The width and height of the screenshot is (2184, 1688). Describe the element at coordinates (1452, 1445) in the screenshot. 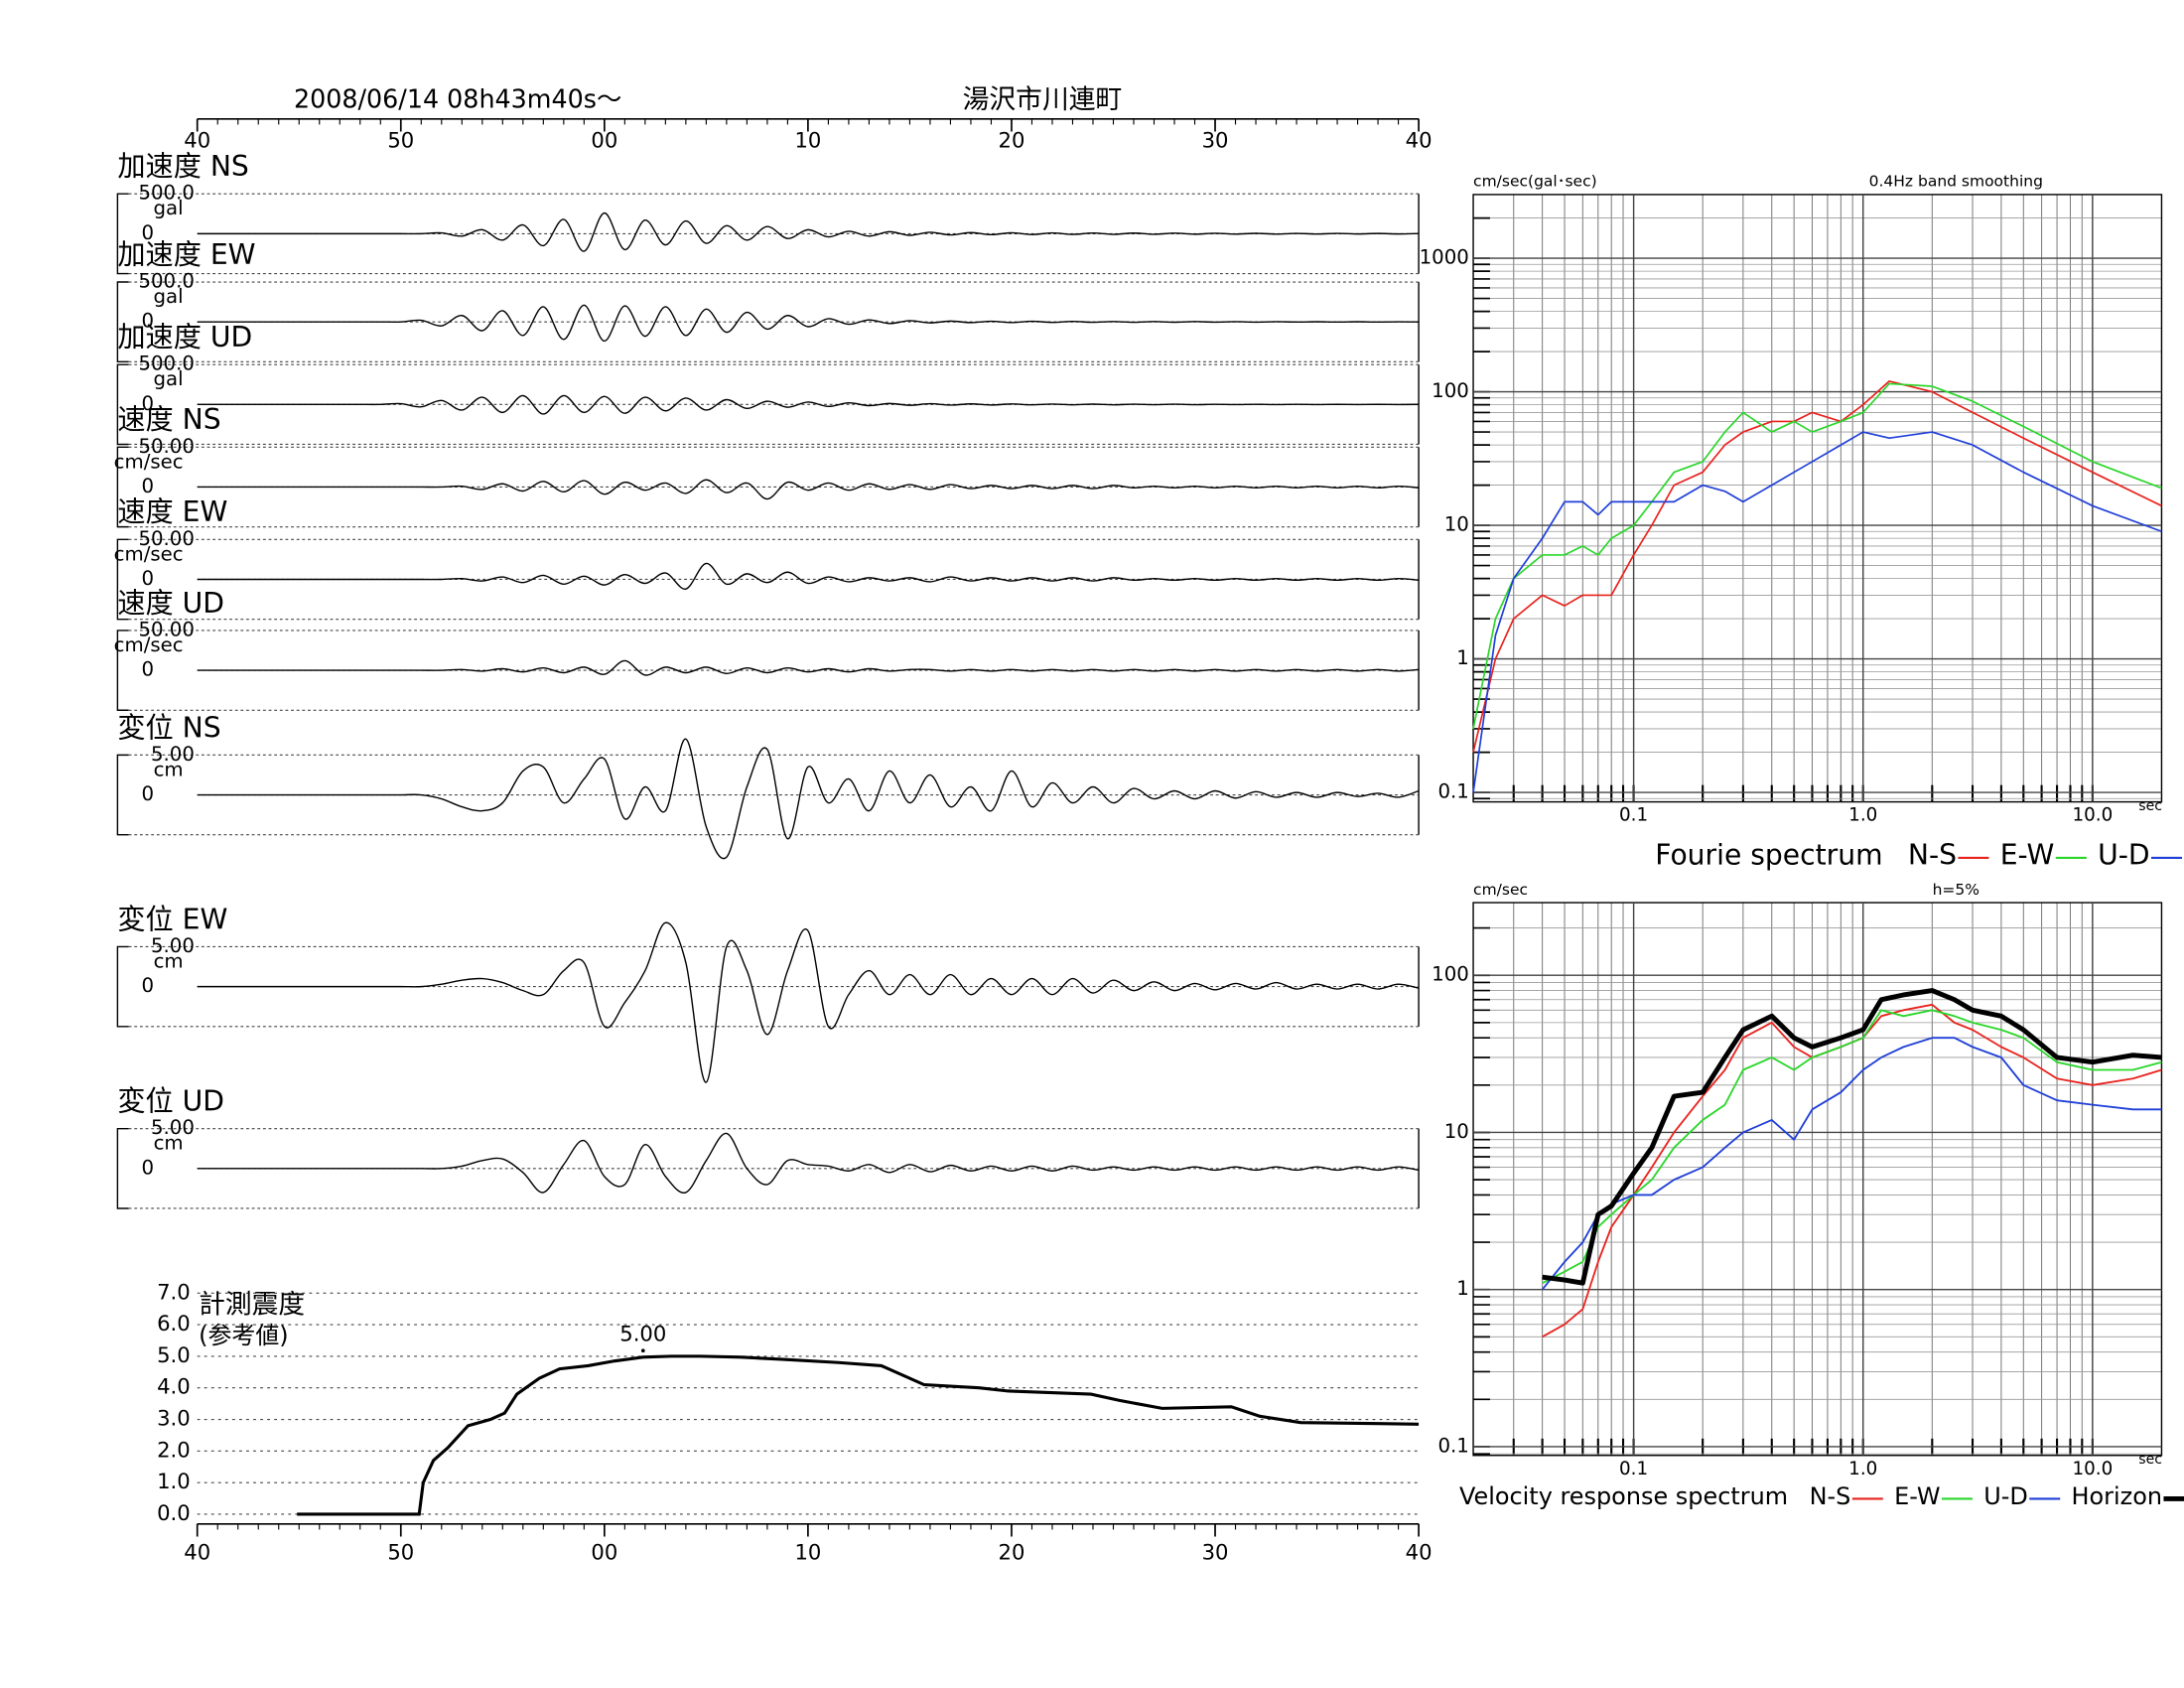

I see `y-tick-label: 0.1` at that location.